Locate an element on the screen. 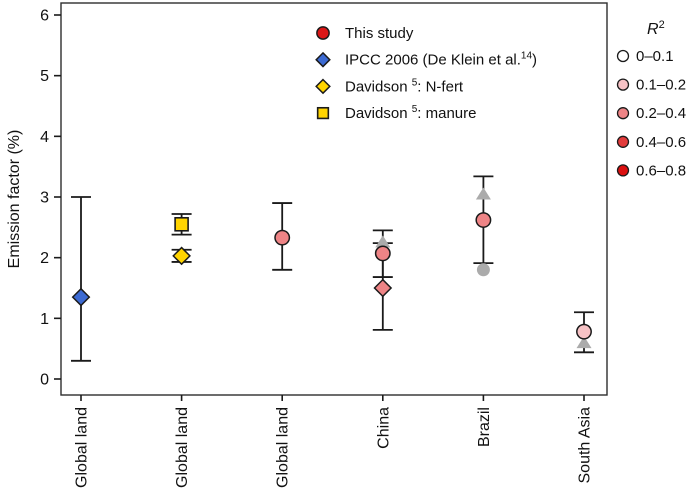 The height and width of the screenshot is (503, 700). y-axis-label: Emission factor (%) is located at coordinates (14, 199).